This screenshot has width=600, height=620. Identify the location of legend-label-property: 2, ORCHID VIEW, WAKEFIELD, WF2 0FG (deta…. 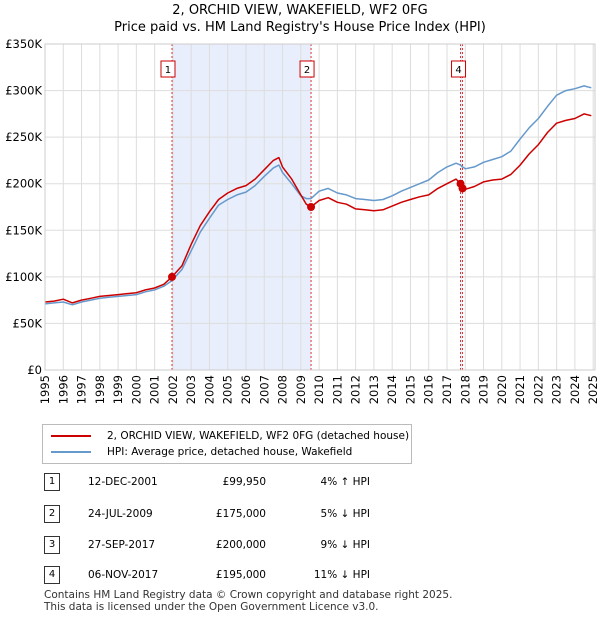
(258, 436).